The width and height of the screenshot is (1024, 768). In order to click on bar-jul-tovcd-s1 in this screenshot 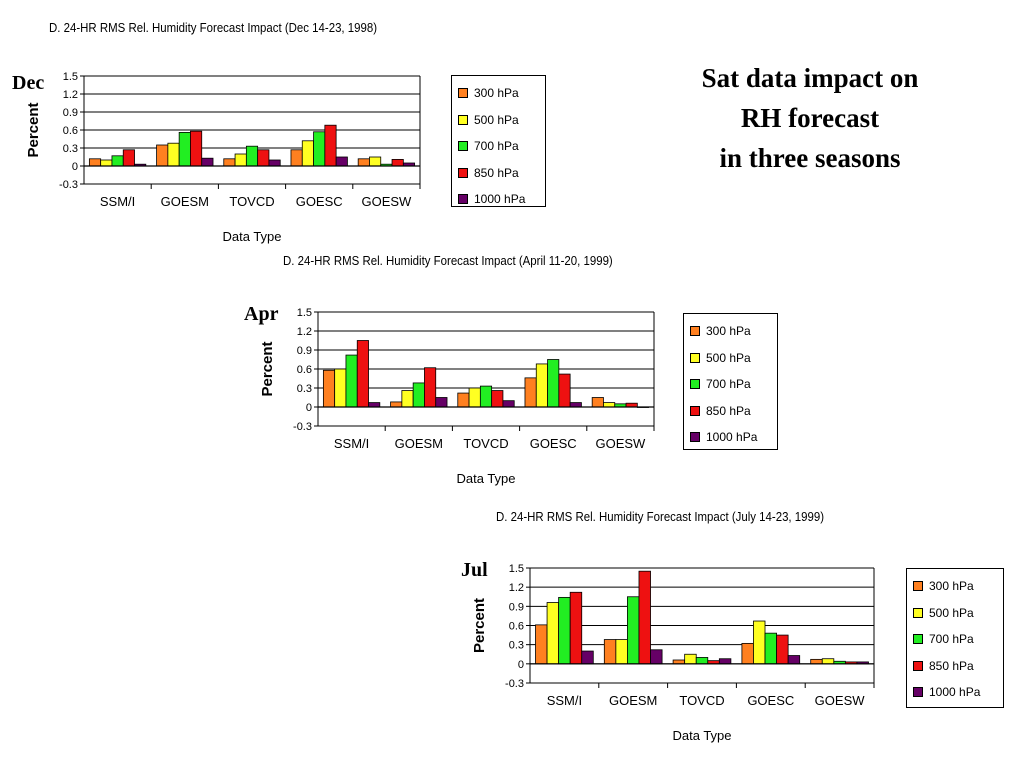, I will do `click(690, 659)`.